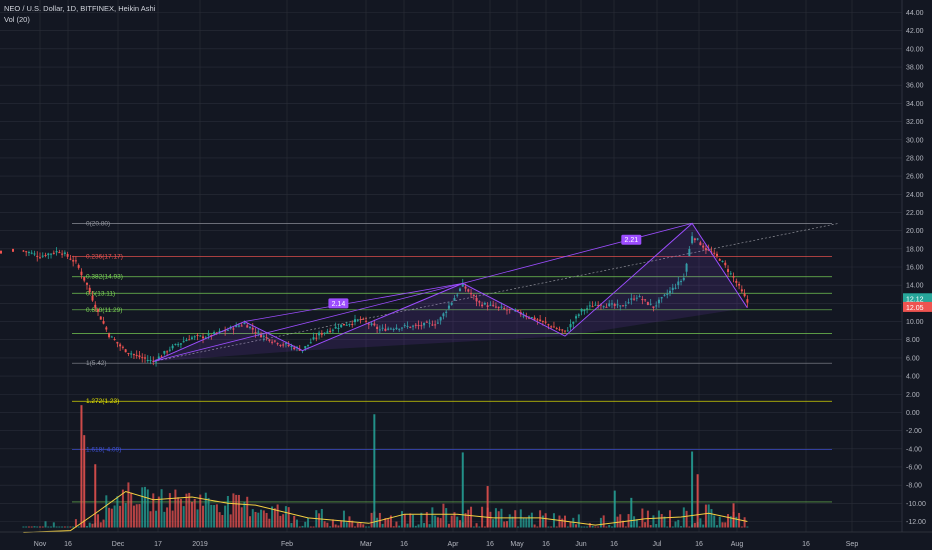  Describe the element at coordinates (913, 395) in the screenshot. I see `y-tick-label: 2.00` at that location.